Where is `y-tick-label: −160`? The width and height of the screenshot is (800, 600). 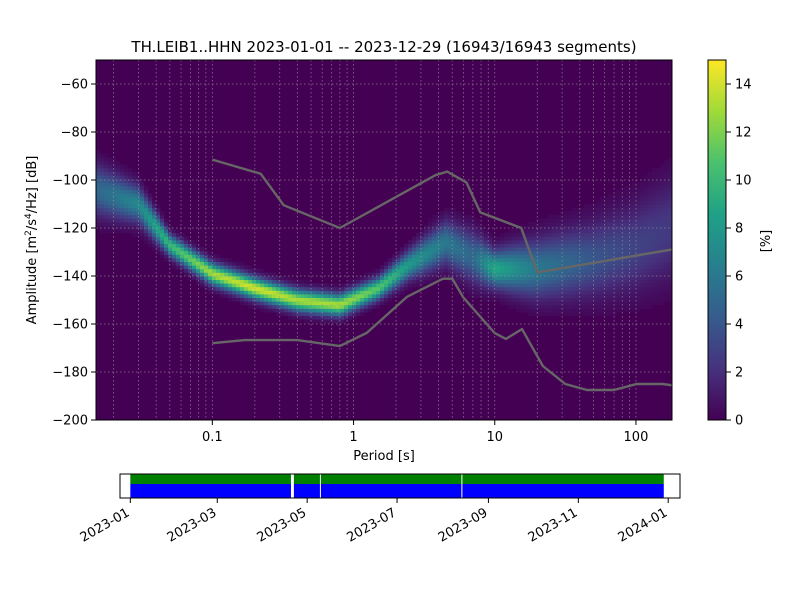 y-tick-label: −160 is located at coordinates (70, 325).